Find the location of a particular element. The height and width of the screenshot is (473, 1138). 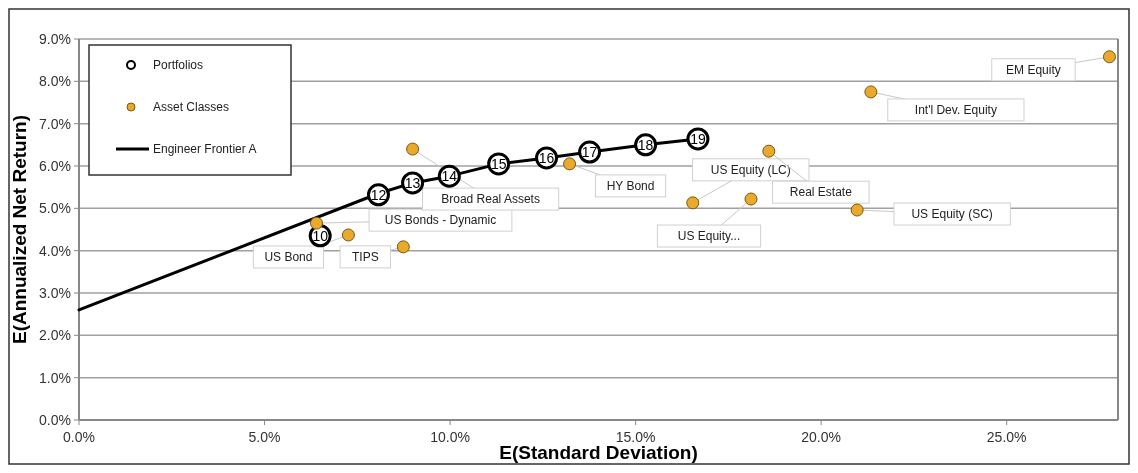

annotation: US Bond is located at coordinates (288, 257).